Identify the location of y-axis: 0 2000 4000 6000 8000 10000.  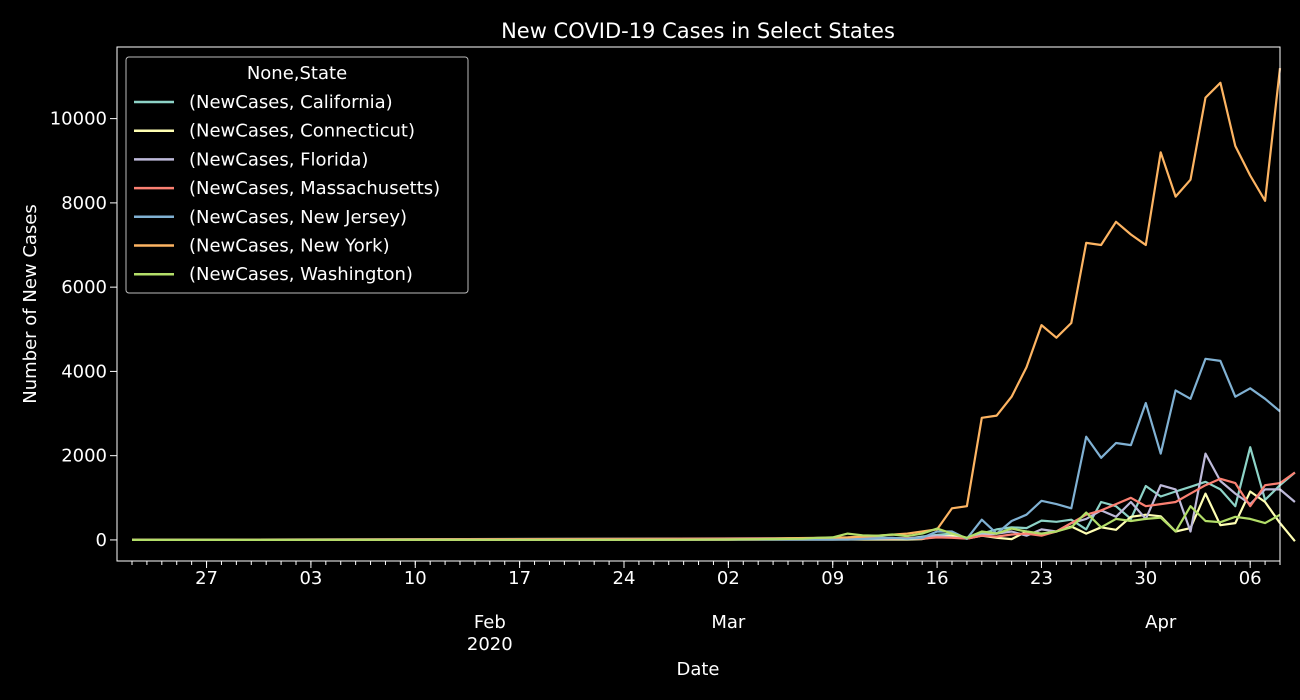
(83, 330).